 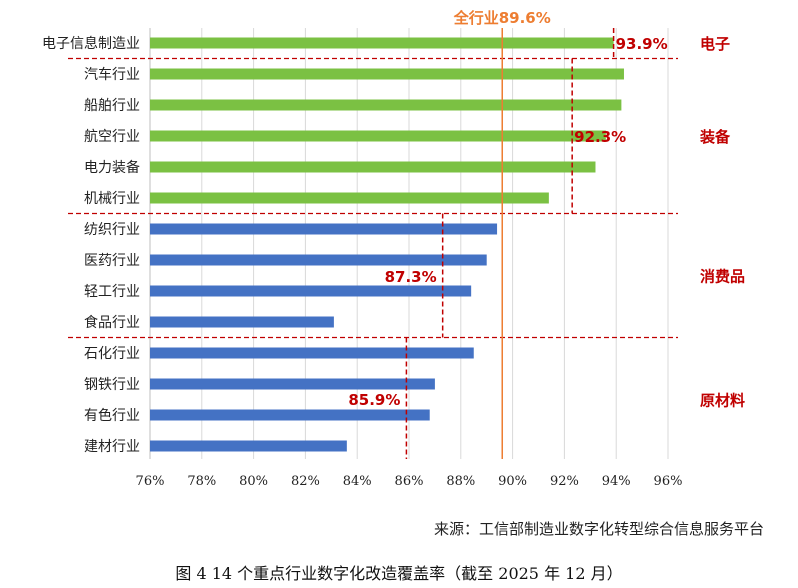 What do you see at coordinates (715, 137) in the screenshot?
I see `group-name-label: 装备` at bounding box center [715, 137].